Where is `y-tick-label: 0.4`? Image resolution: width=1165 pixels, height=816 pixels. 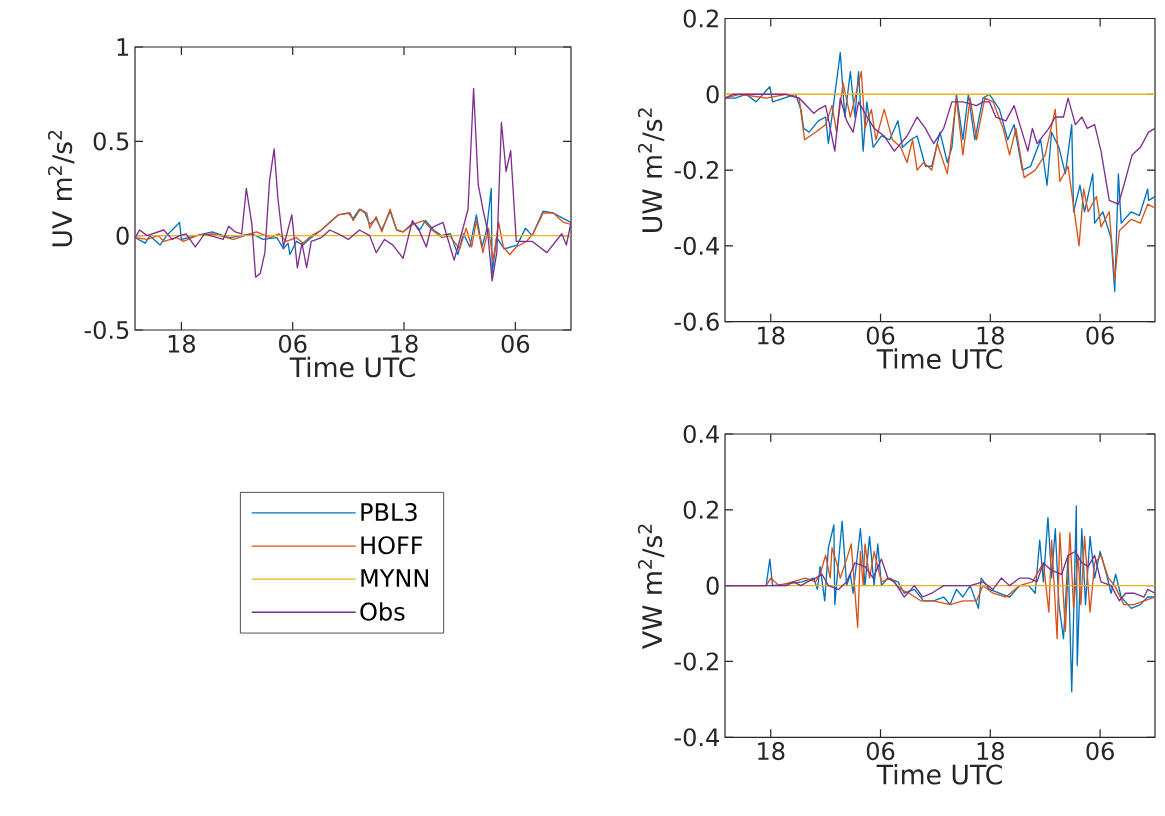
y-tick-label: 0.4 is located at coordinates (701, 434).